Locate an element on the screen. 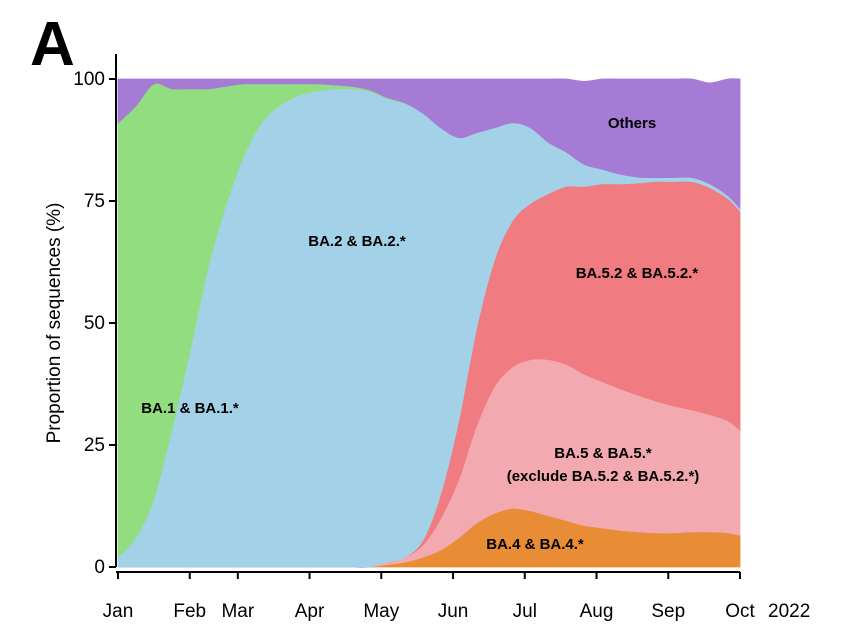 Image resolution: width=845 pixels, height=627 pixels. x-tick-label: Mar is located at coordinates (237, 611).